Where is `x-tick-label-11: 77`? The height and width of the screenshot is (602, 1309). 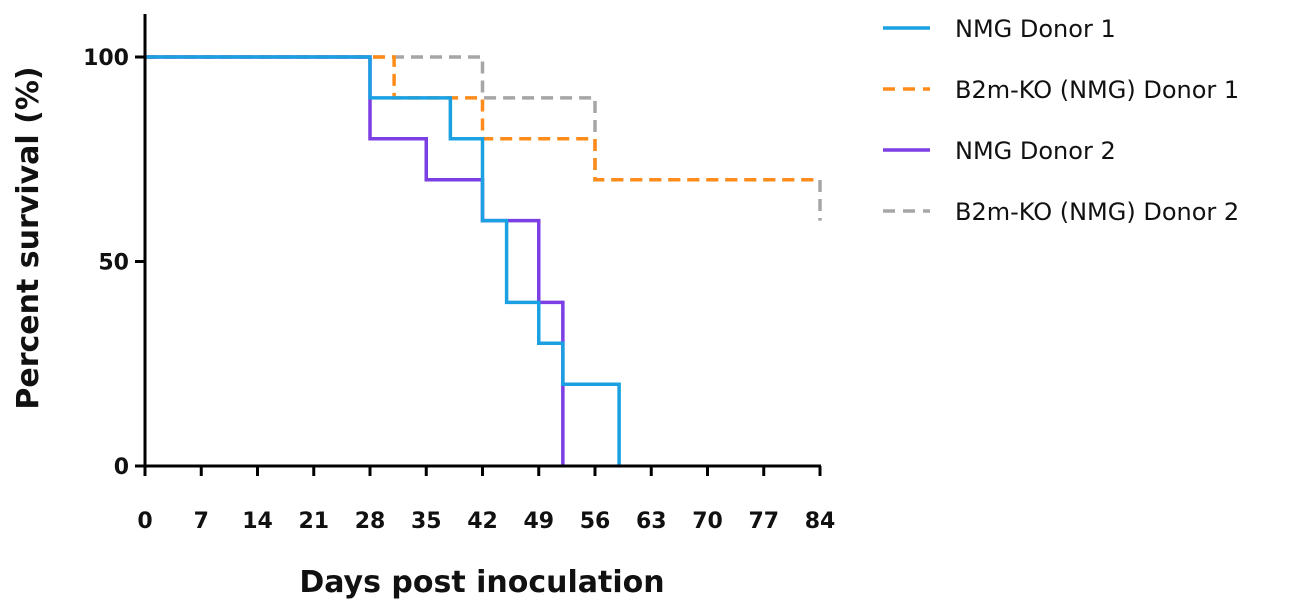 x-tick-label-11: 77 is located at coordinates (763, 521).